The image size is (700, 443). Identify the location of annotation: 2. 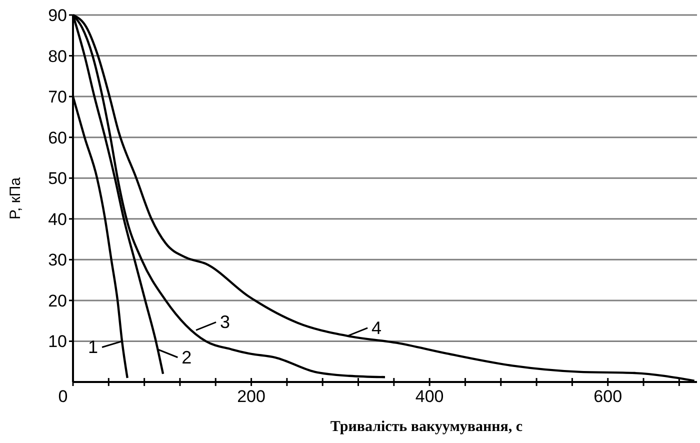
(187, 357).